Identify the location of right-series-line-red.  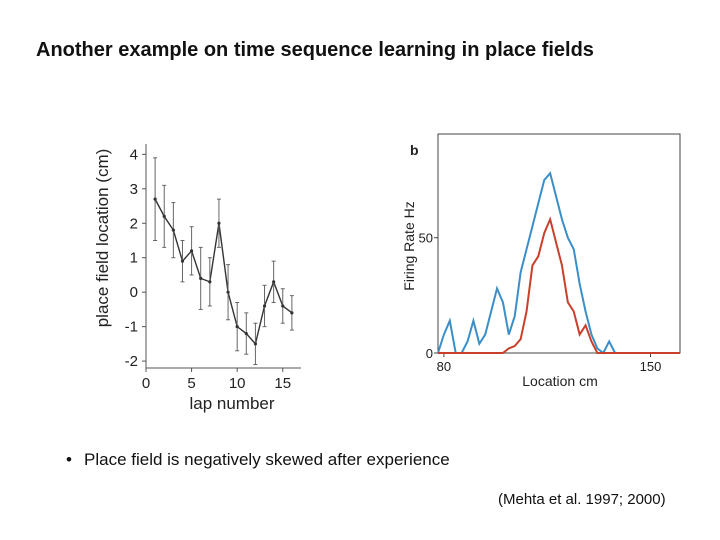
(559, 285).